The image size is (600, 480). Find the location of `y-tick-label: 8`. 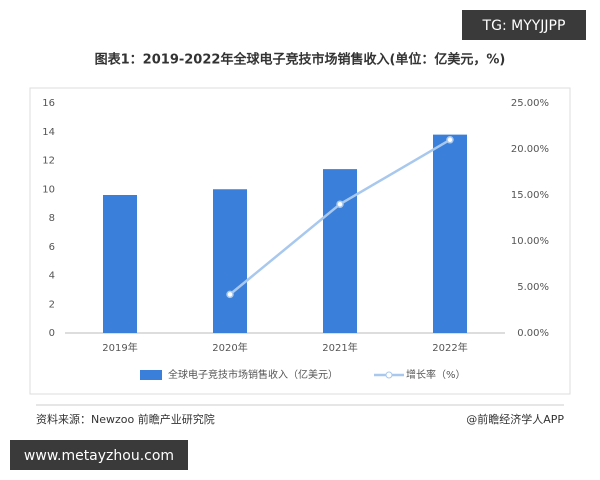

y-tick-label: 8 is located at coordinates (52, 218).